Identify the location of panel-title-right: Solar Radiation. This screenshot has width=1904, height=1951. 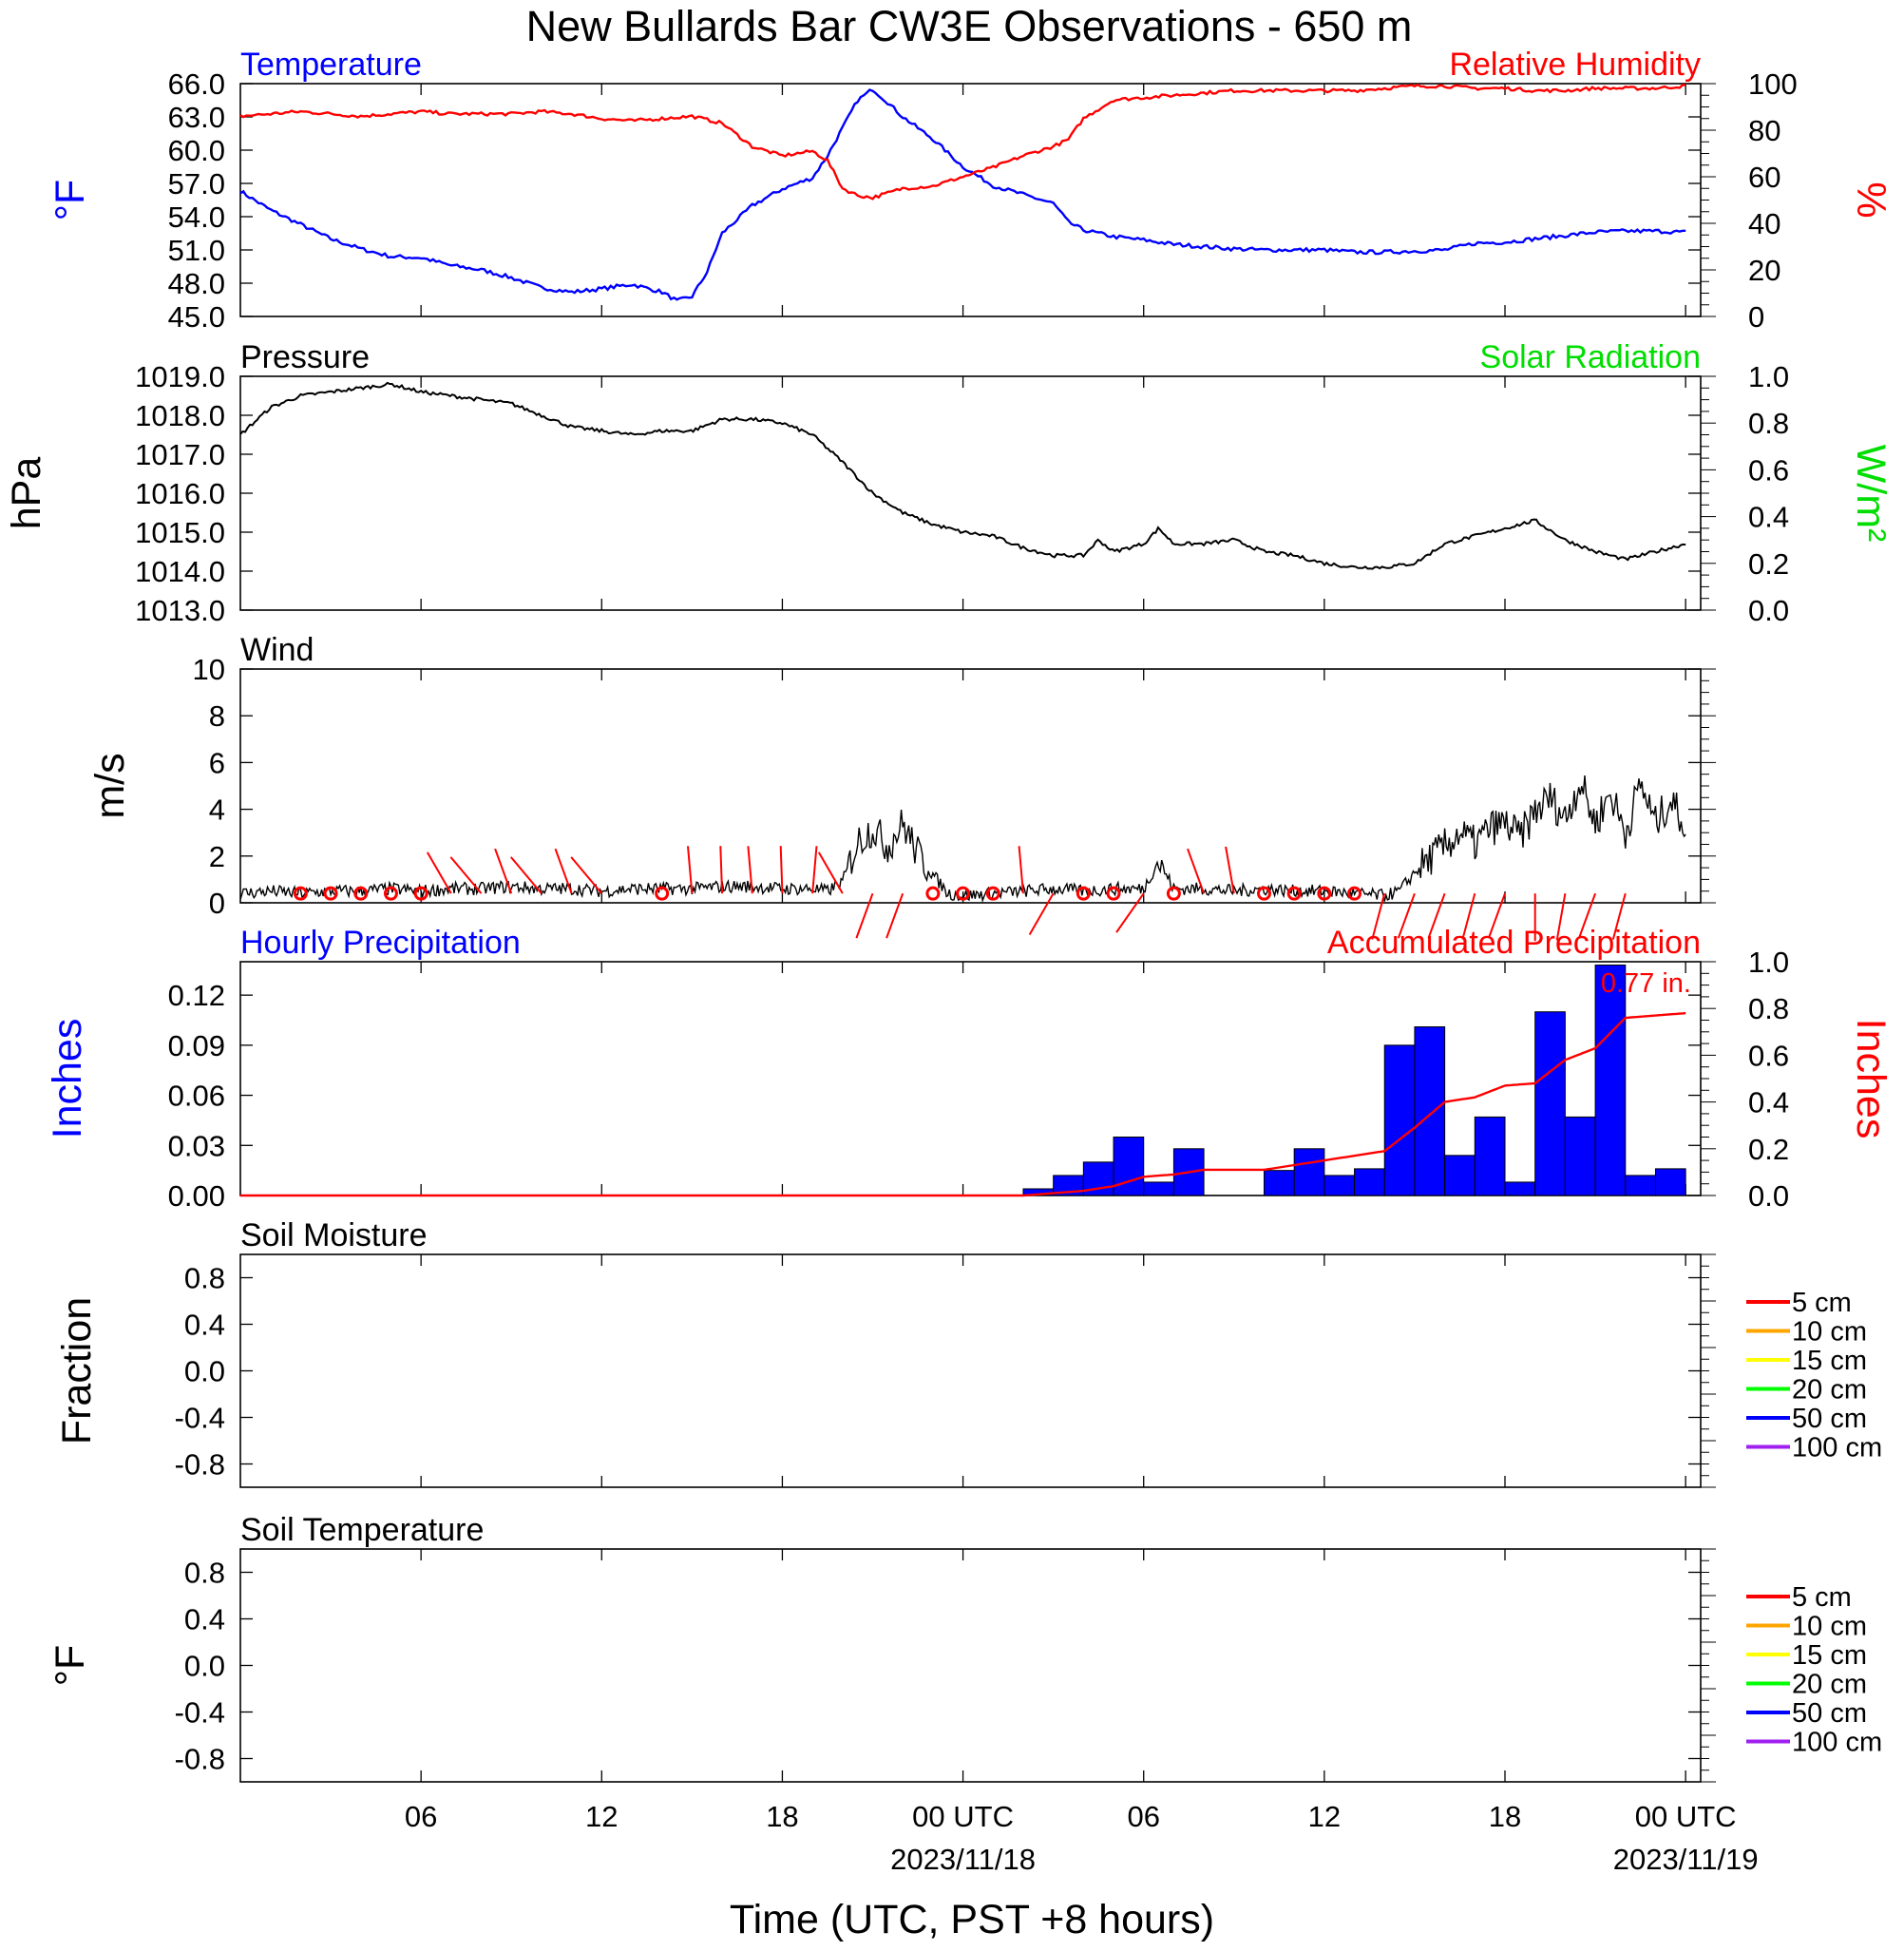
(1590, 357).